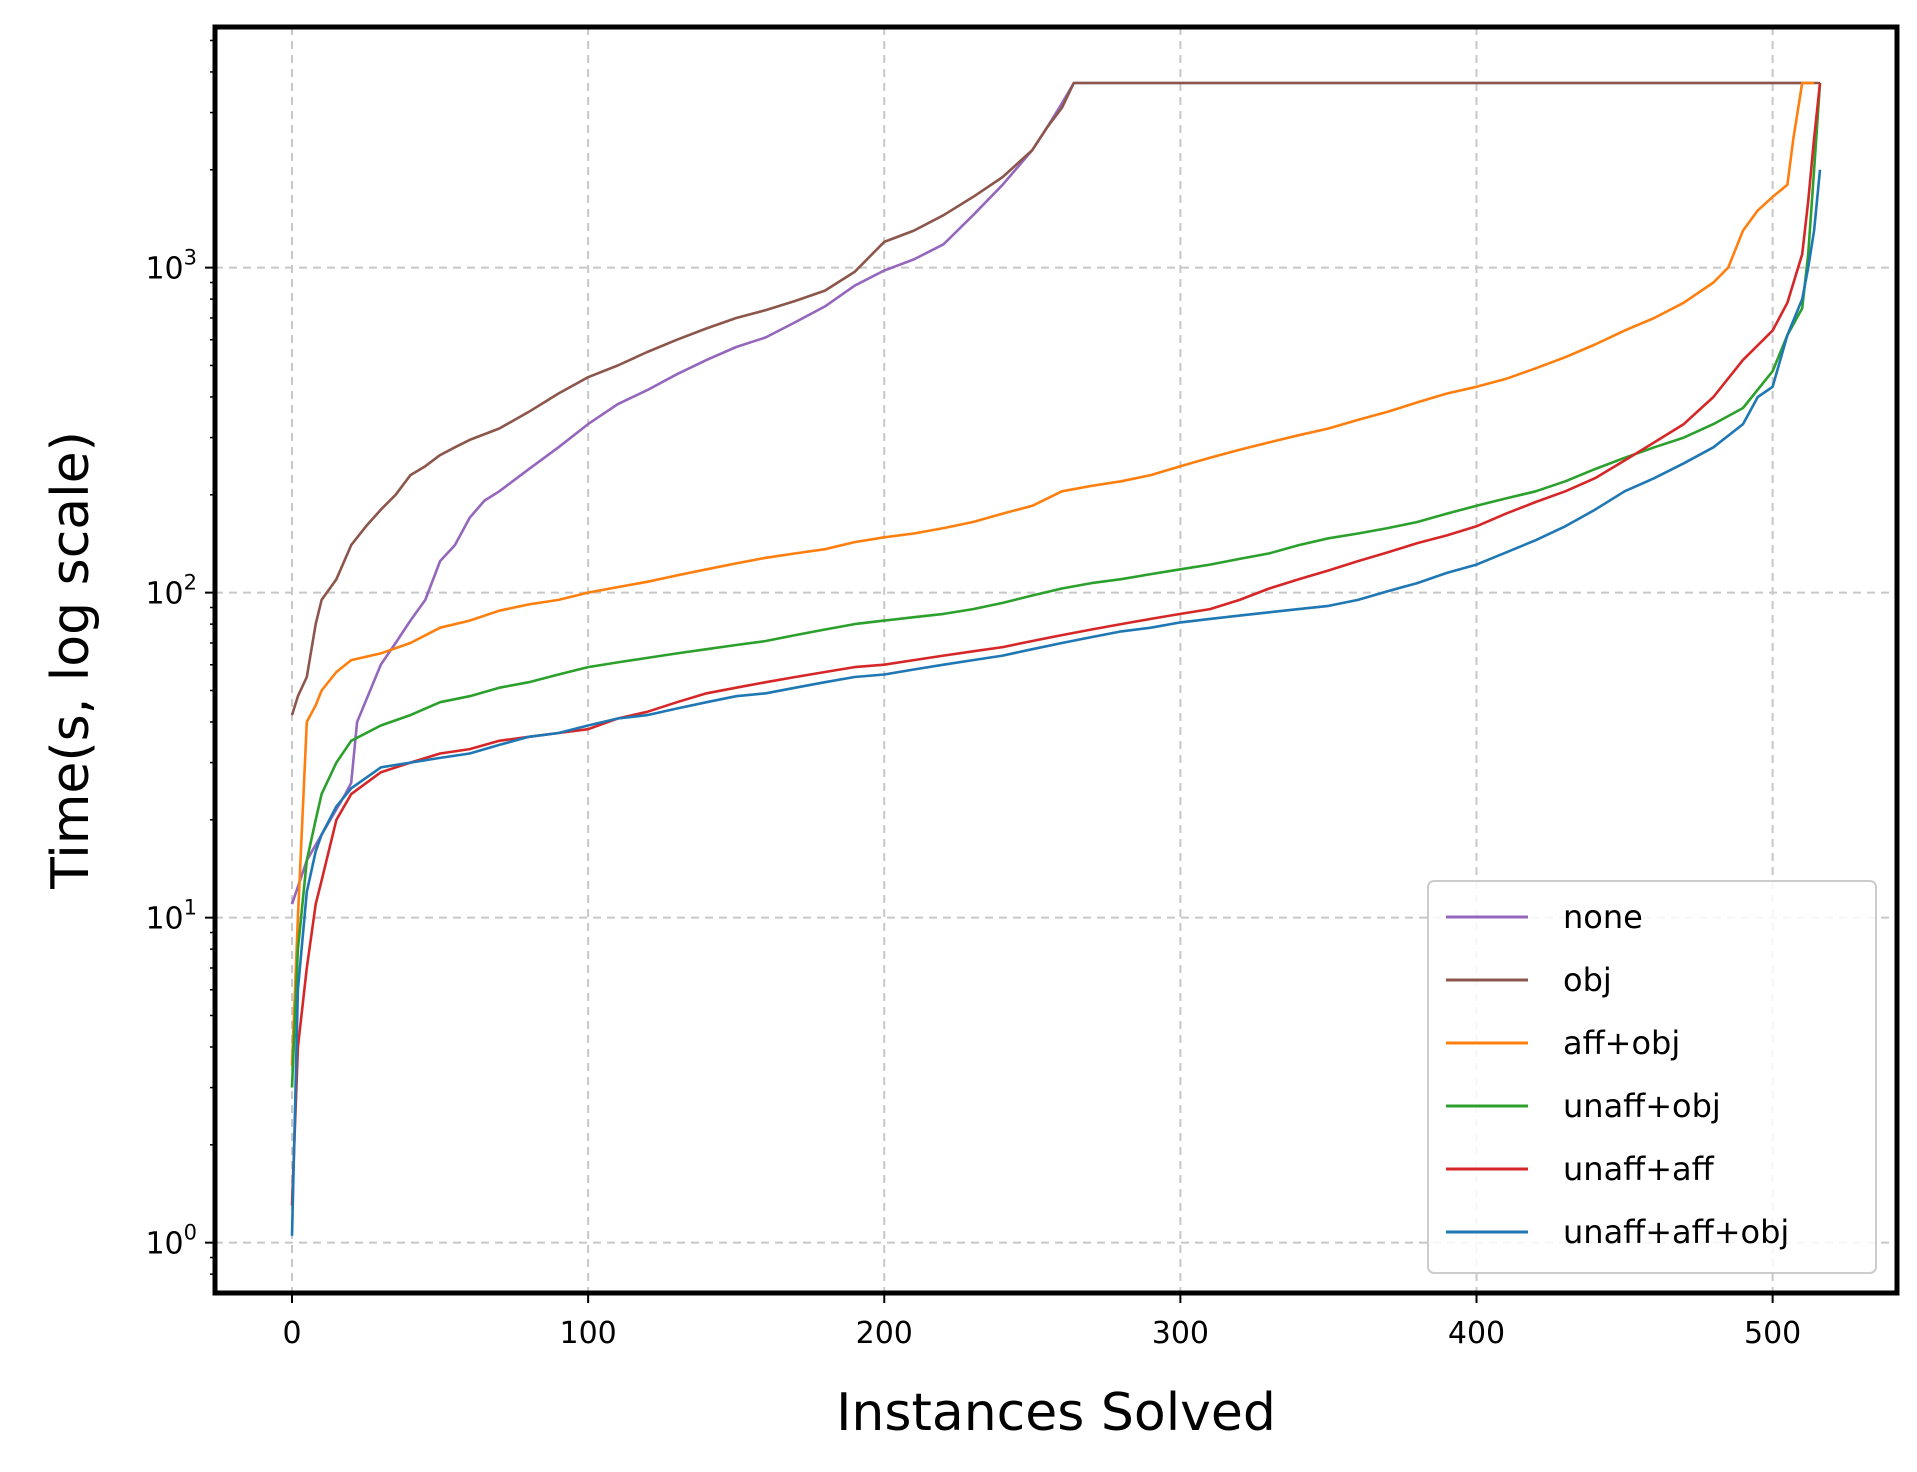 This screenshot has height=1472, width=1917. What do you see at coordinates (190, 1233) in the screenshot?
I see `y-tick-exponent: 0` at bounding box center [190, 1233].